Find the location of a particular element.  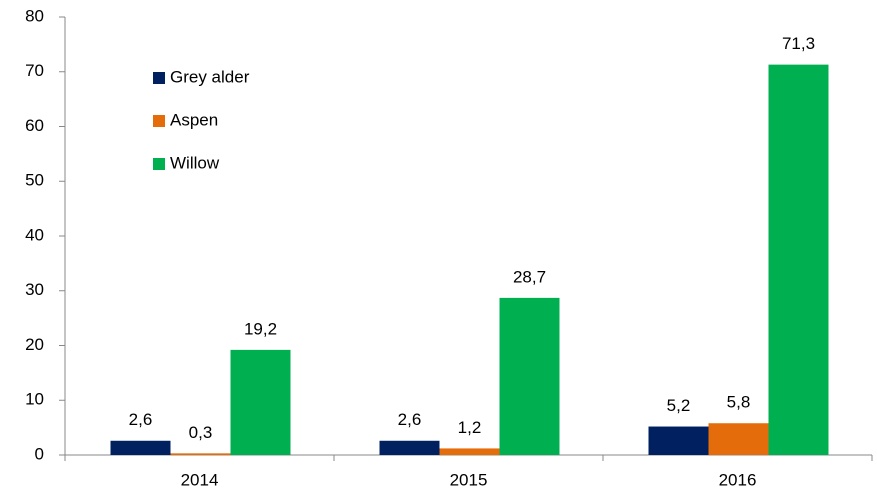

x-tick-label: 2016 is located at coordinates (738, 479).